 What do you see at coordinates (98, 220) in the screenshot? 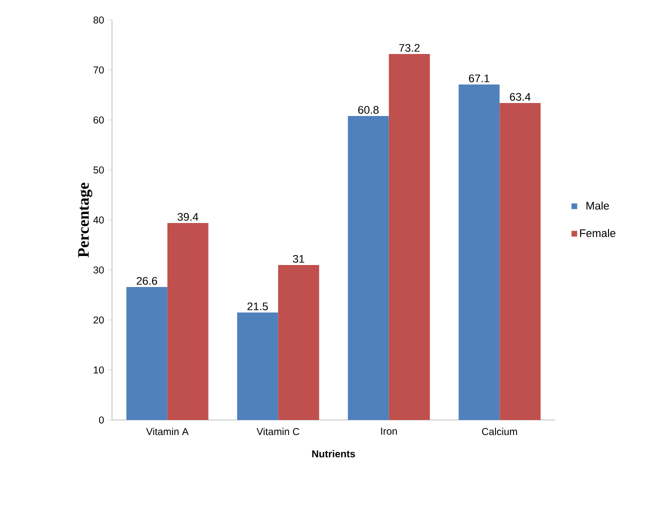
I see `y-tick-label: 40` at bounding box center [98, 220].